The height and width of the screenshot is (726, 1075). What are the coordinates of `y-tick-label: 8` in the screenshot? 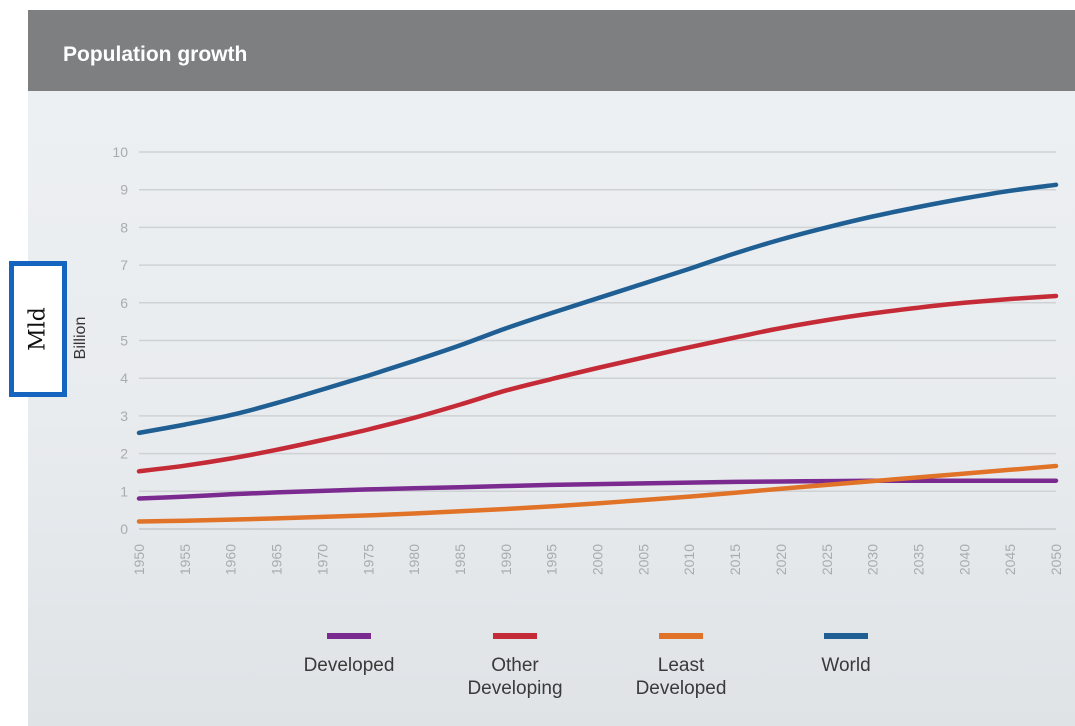 It's located at (124, 227).